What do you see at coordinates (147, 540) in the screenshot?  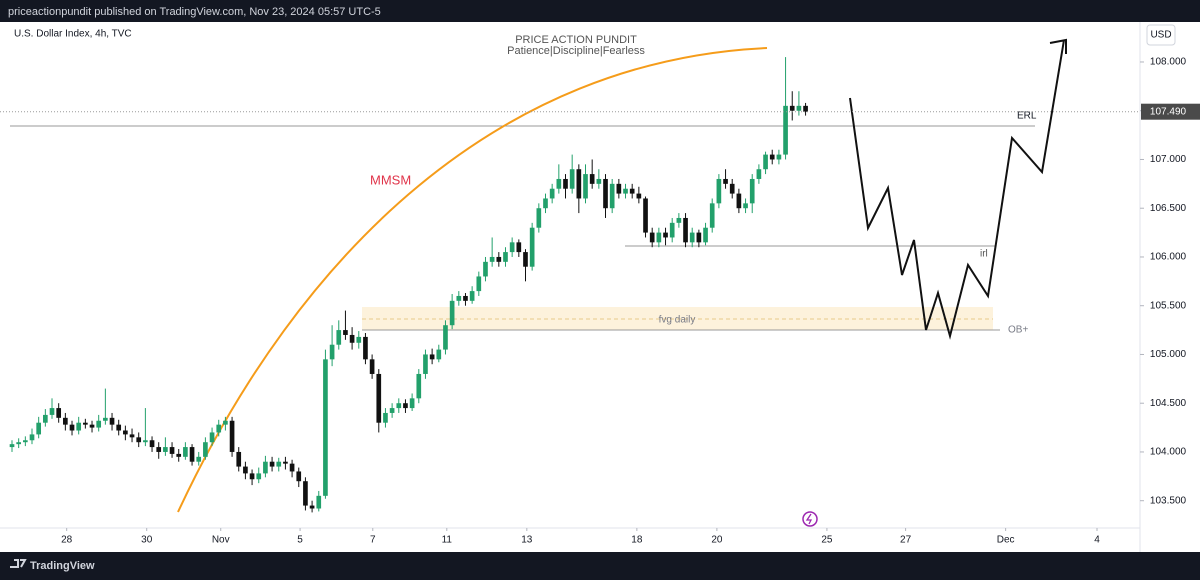 I see `x-tick-label: 30` at bounding box center [147, 540].